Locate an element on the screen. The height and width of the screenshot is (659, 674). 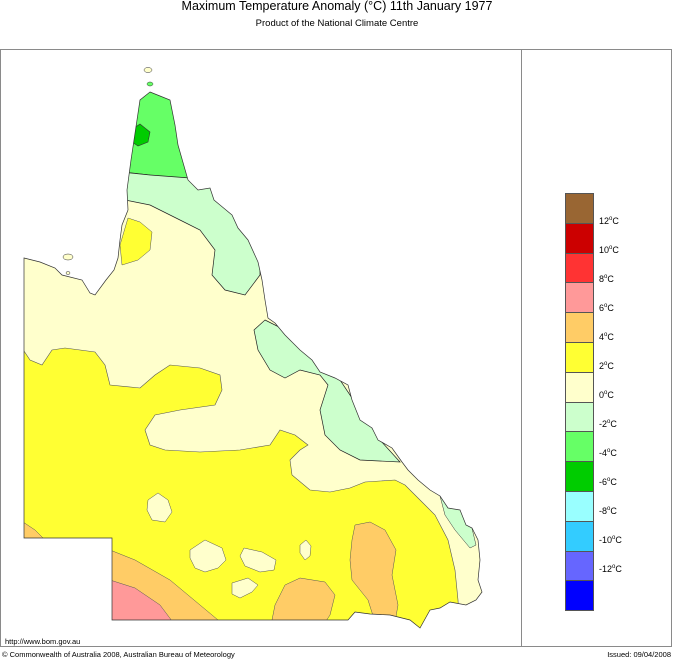
legend-label: -4oC is located at coordinates (608, 453).